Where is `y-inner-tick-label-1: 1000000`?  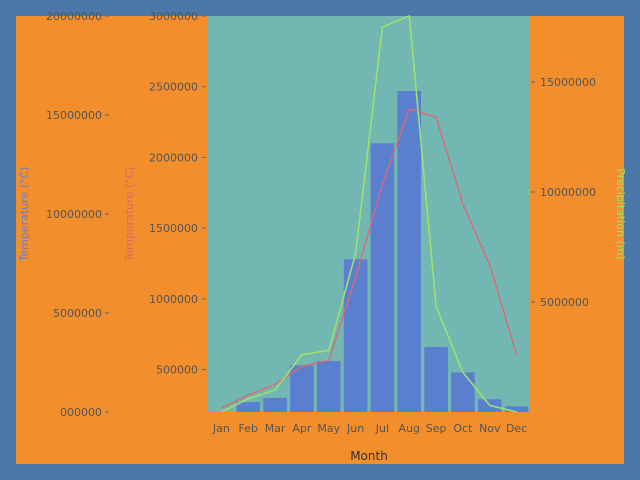
y-inner-tick-label-1: 1000000 is located at coordinates (173, 299).